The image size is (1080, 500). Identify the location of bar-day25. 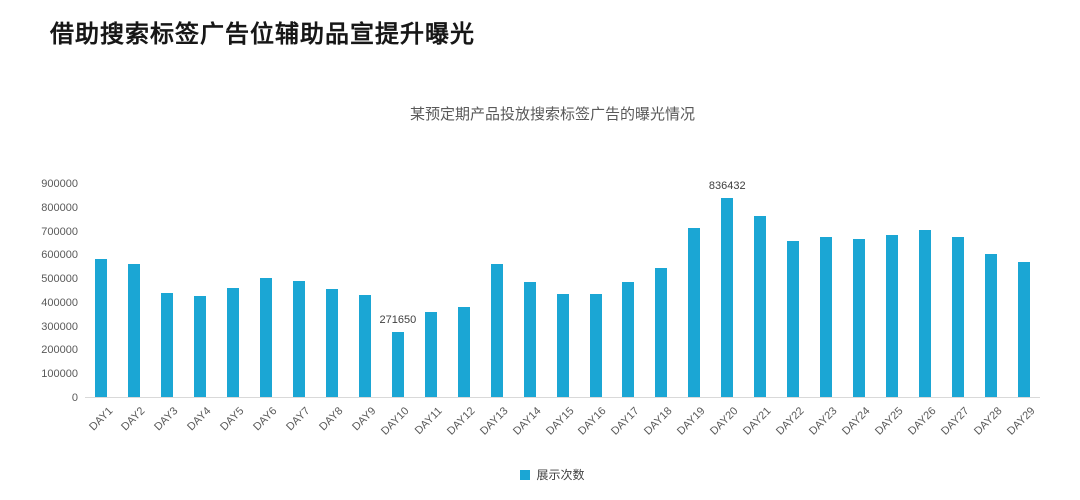
(891, 315).